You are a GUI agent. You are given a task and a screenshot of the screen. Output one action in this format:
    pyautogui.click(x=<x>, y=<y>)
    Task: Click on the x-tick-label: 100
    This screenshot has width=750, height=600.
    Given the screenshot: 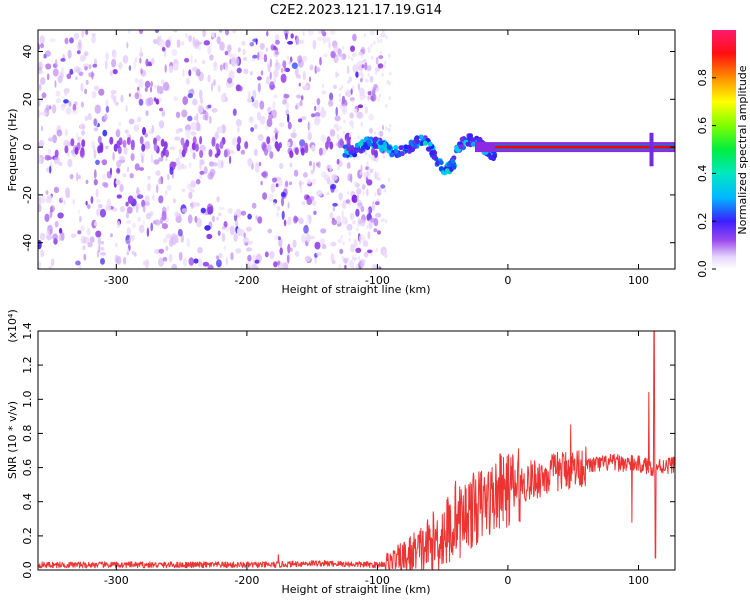 What is the action you would take?
    pyautogui.click(x=638, y=580)
    